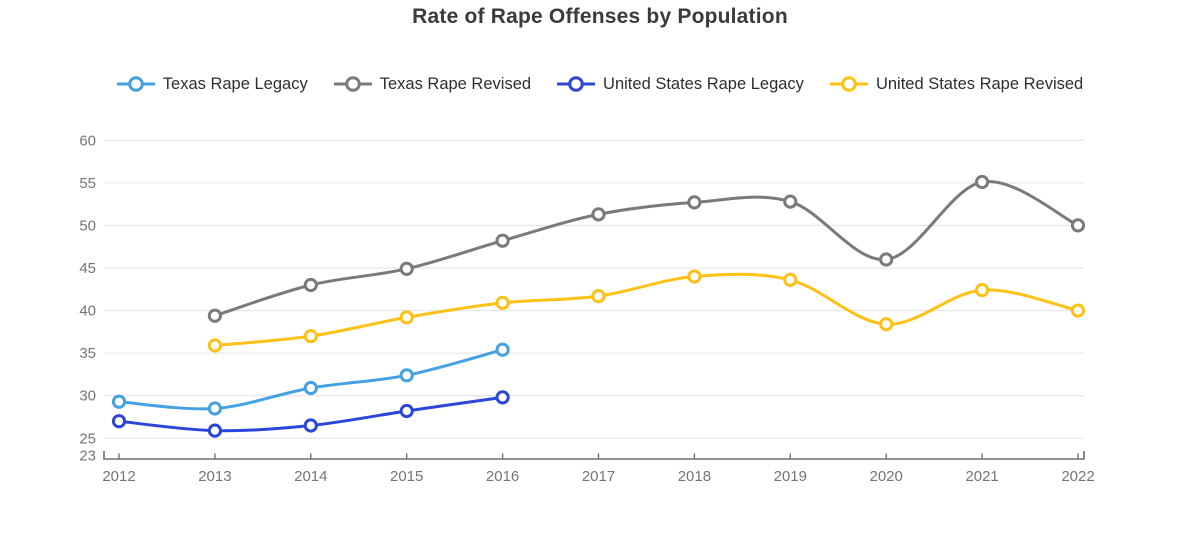 The height and width of the screenshot is (556, 1200). Describe the element at coordinates (455, 83) in the screenshot. I see `legend-label: Texas Rape Revised` at that location.